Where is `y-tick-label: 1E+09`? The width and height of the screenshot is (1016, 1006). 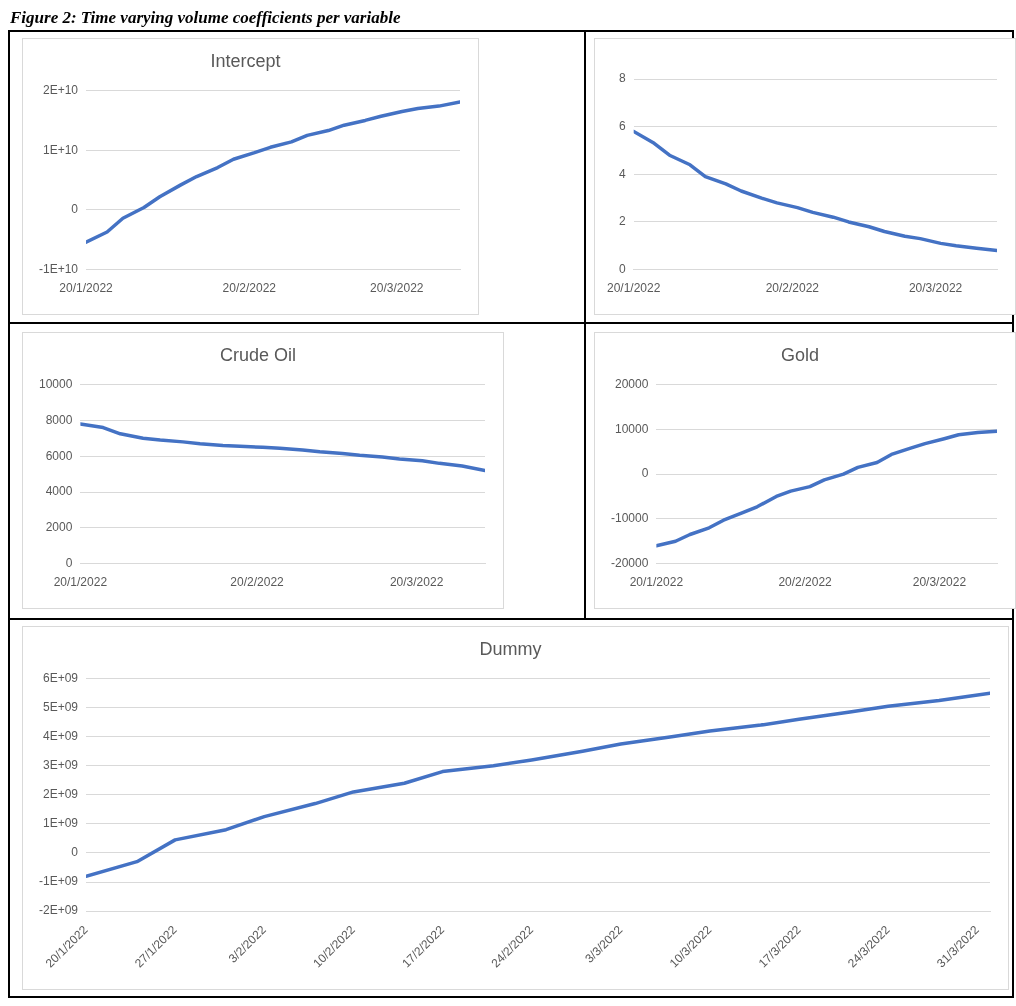 y-tick-label: 1E+09 is located at coordinates (60, 823).